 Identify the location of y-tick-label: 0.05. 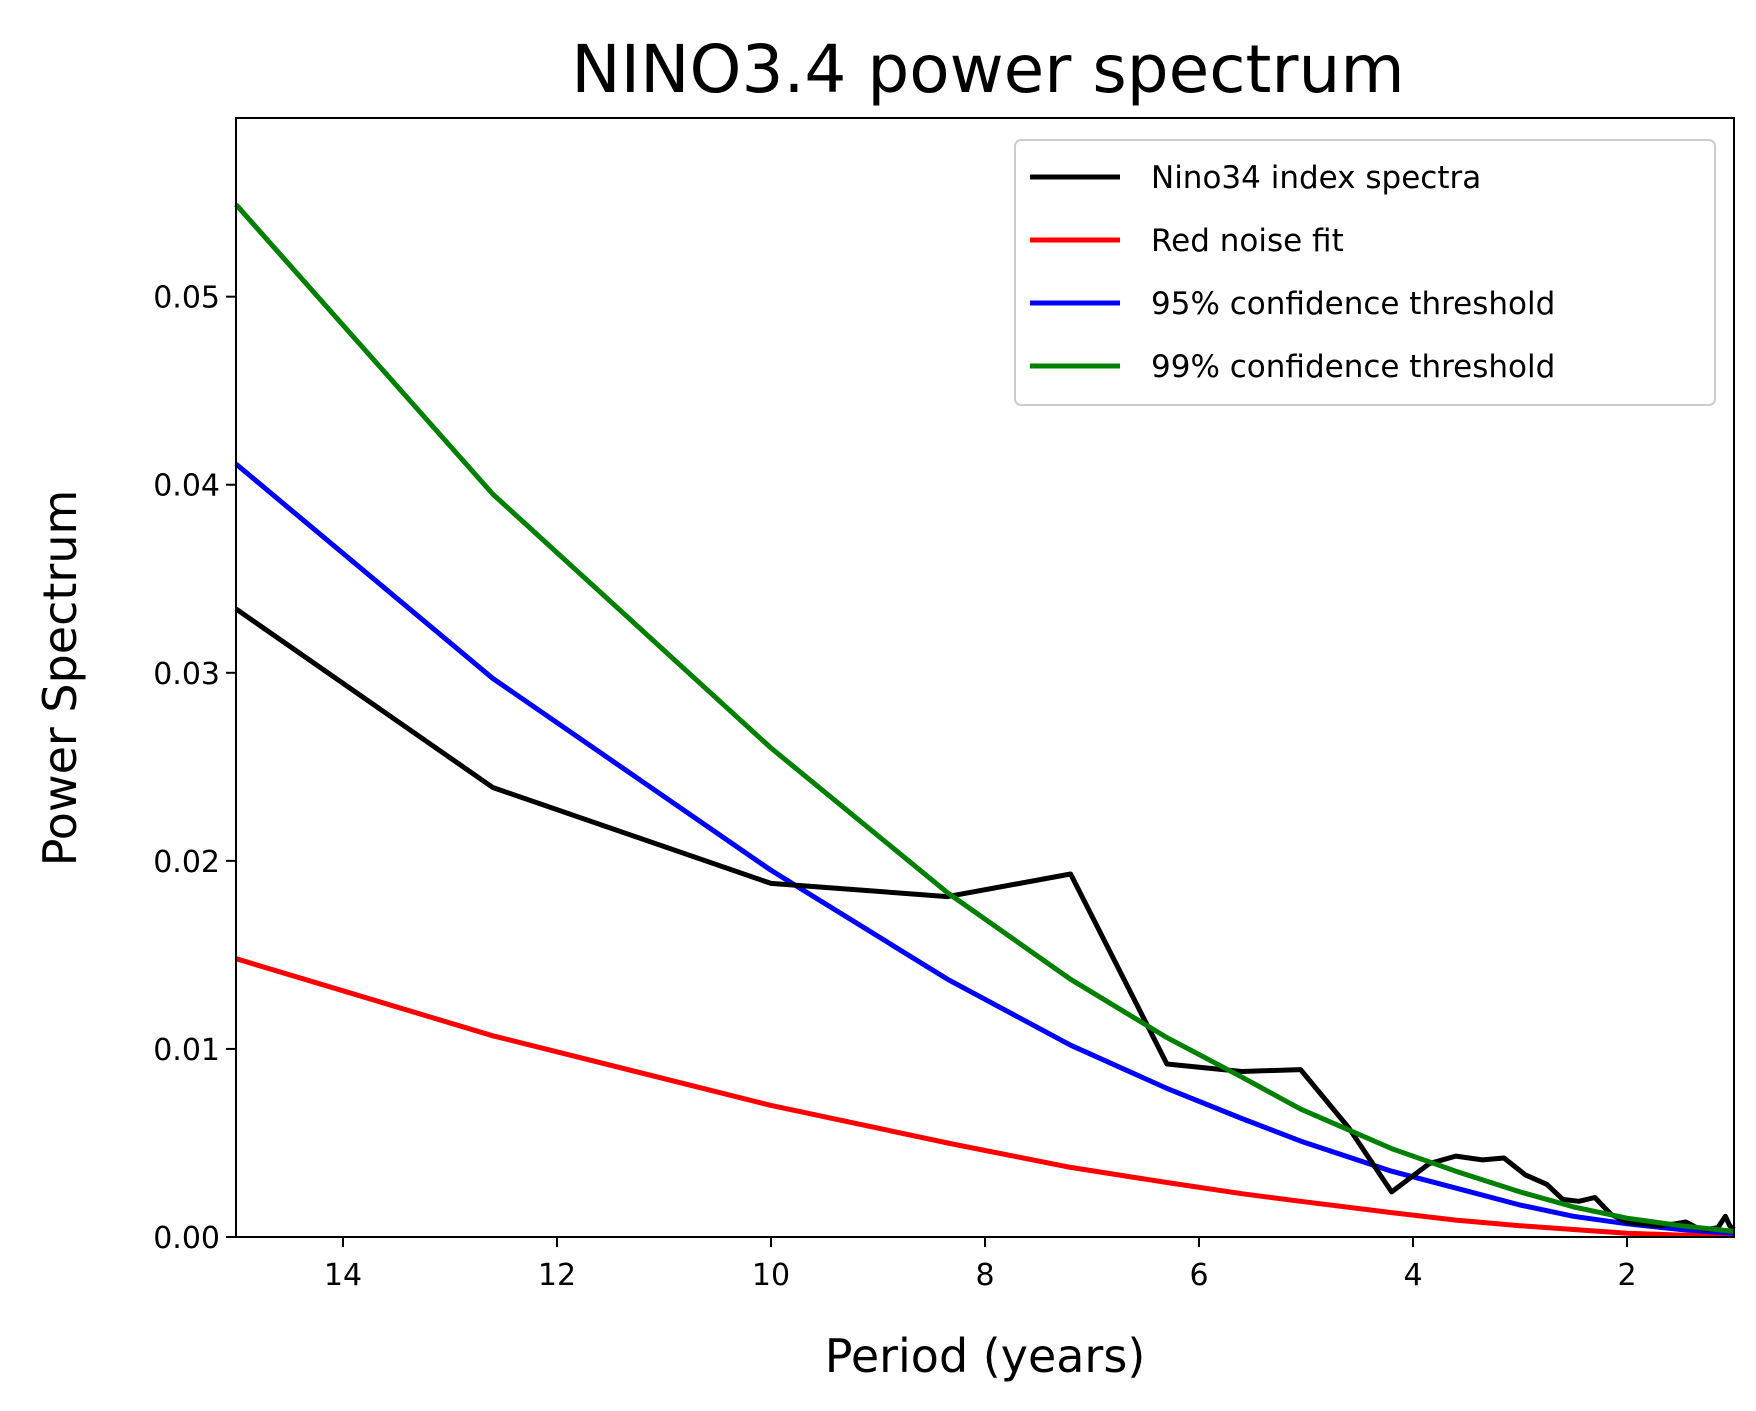
(186, 298).